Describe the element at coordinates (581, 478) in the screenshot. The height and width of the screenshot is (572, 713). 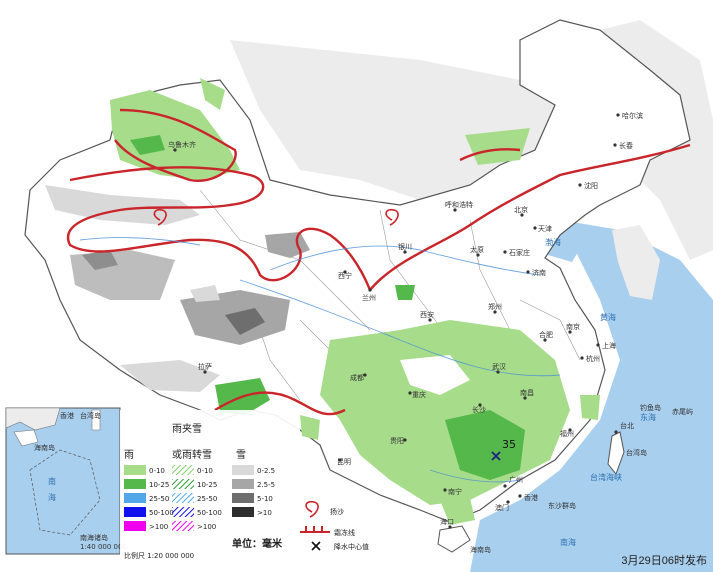
I see `island-labels: 台湾岛 海南岛 钓鱼岛 赤尾屿 东沙群岛` at that location.